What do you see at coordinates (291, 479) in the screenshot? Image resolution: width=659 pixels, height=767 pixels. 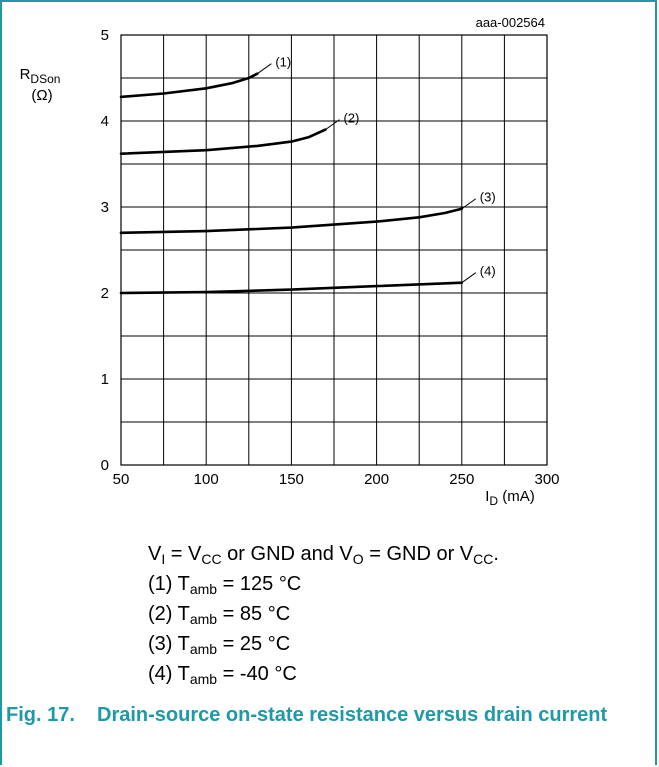 I see `x-tick-label: 150` at bounding box center [291, 479].